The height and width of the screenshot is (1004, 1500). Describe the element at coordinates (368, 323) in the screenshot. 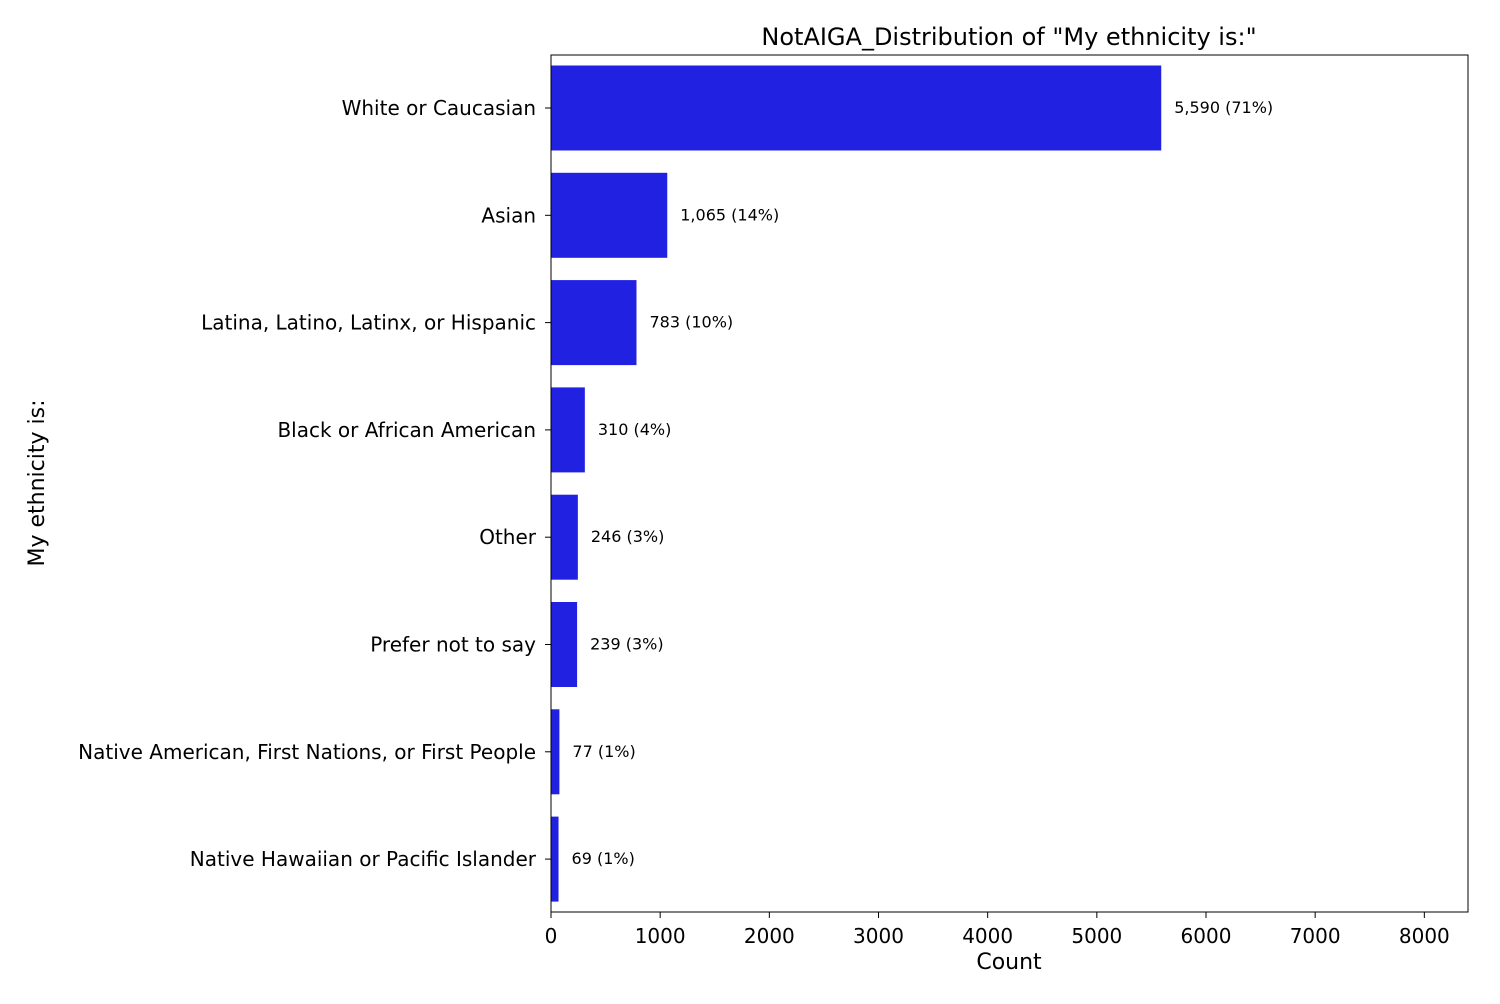

I see `y-tick-label: Latina, Latino, Latinx, or Hispanic` at that location.